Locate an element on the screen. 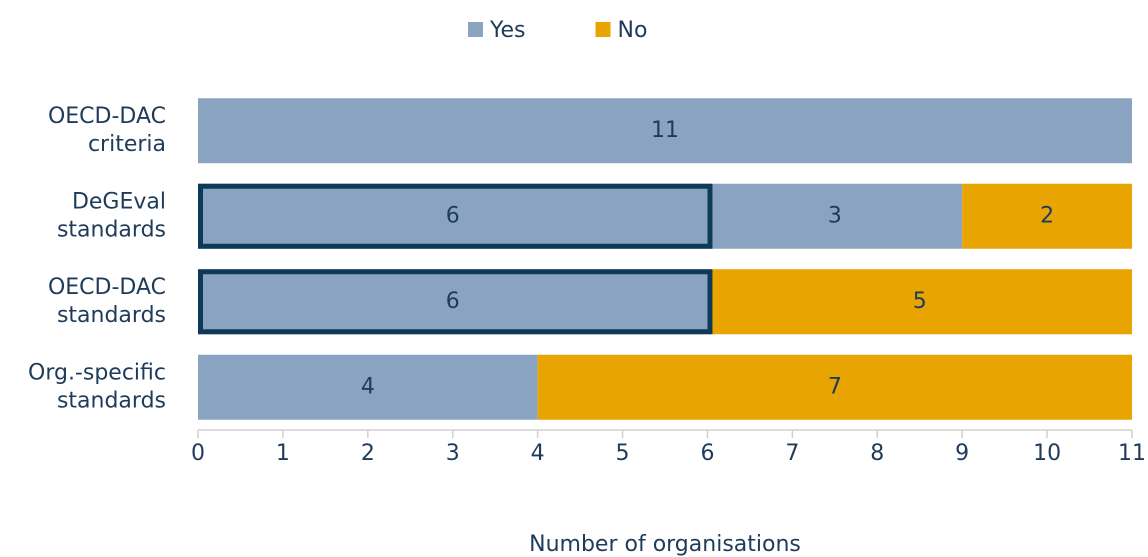 The width and height of the screenshot is (1148, 557). data-label: 5 is located at coordinates (920, 301).